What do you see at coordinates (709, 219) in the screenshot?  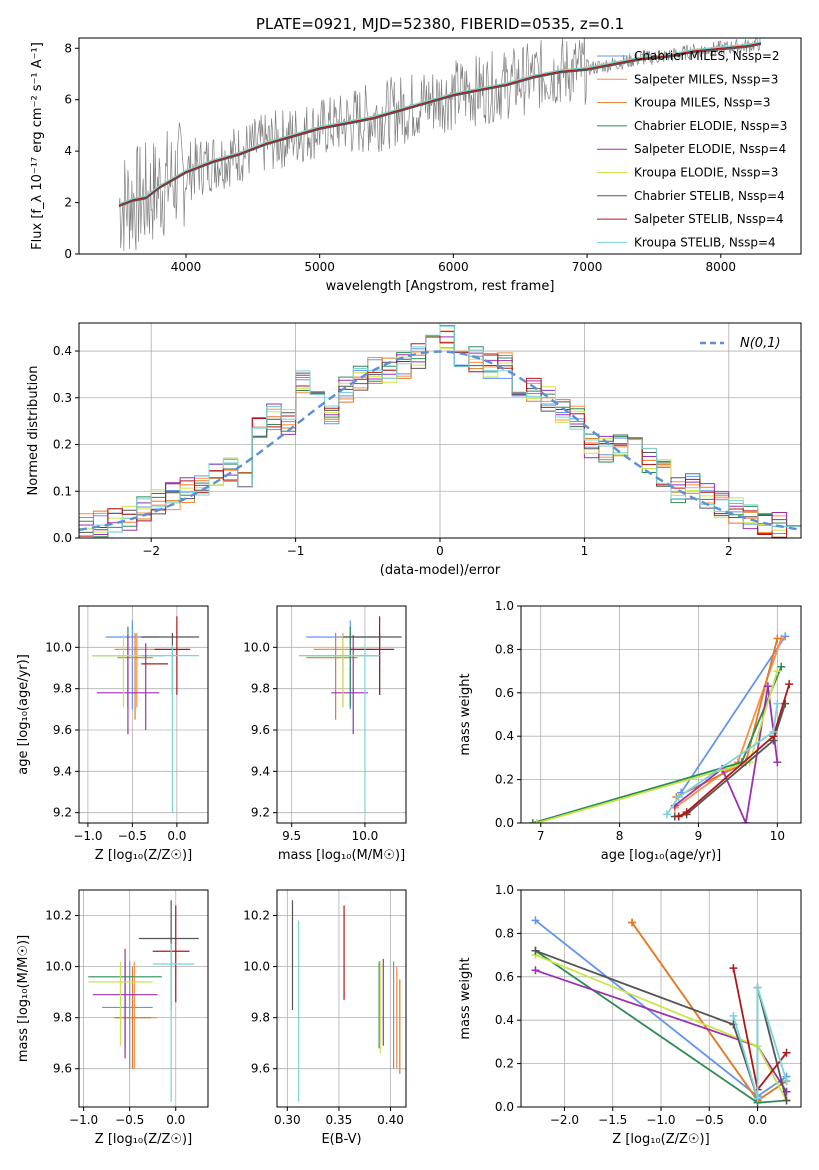 I see `legend-label: Salpeter STELIB, Nssp=4` at bounding box center [709, 219].